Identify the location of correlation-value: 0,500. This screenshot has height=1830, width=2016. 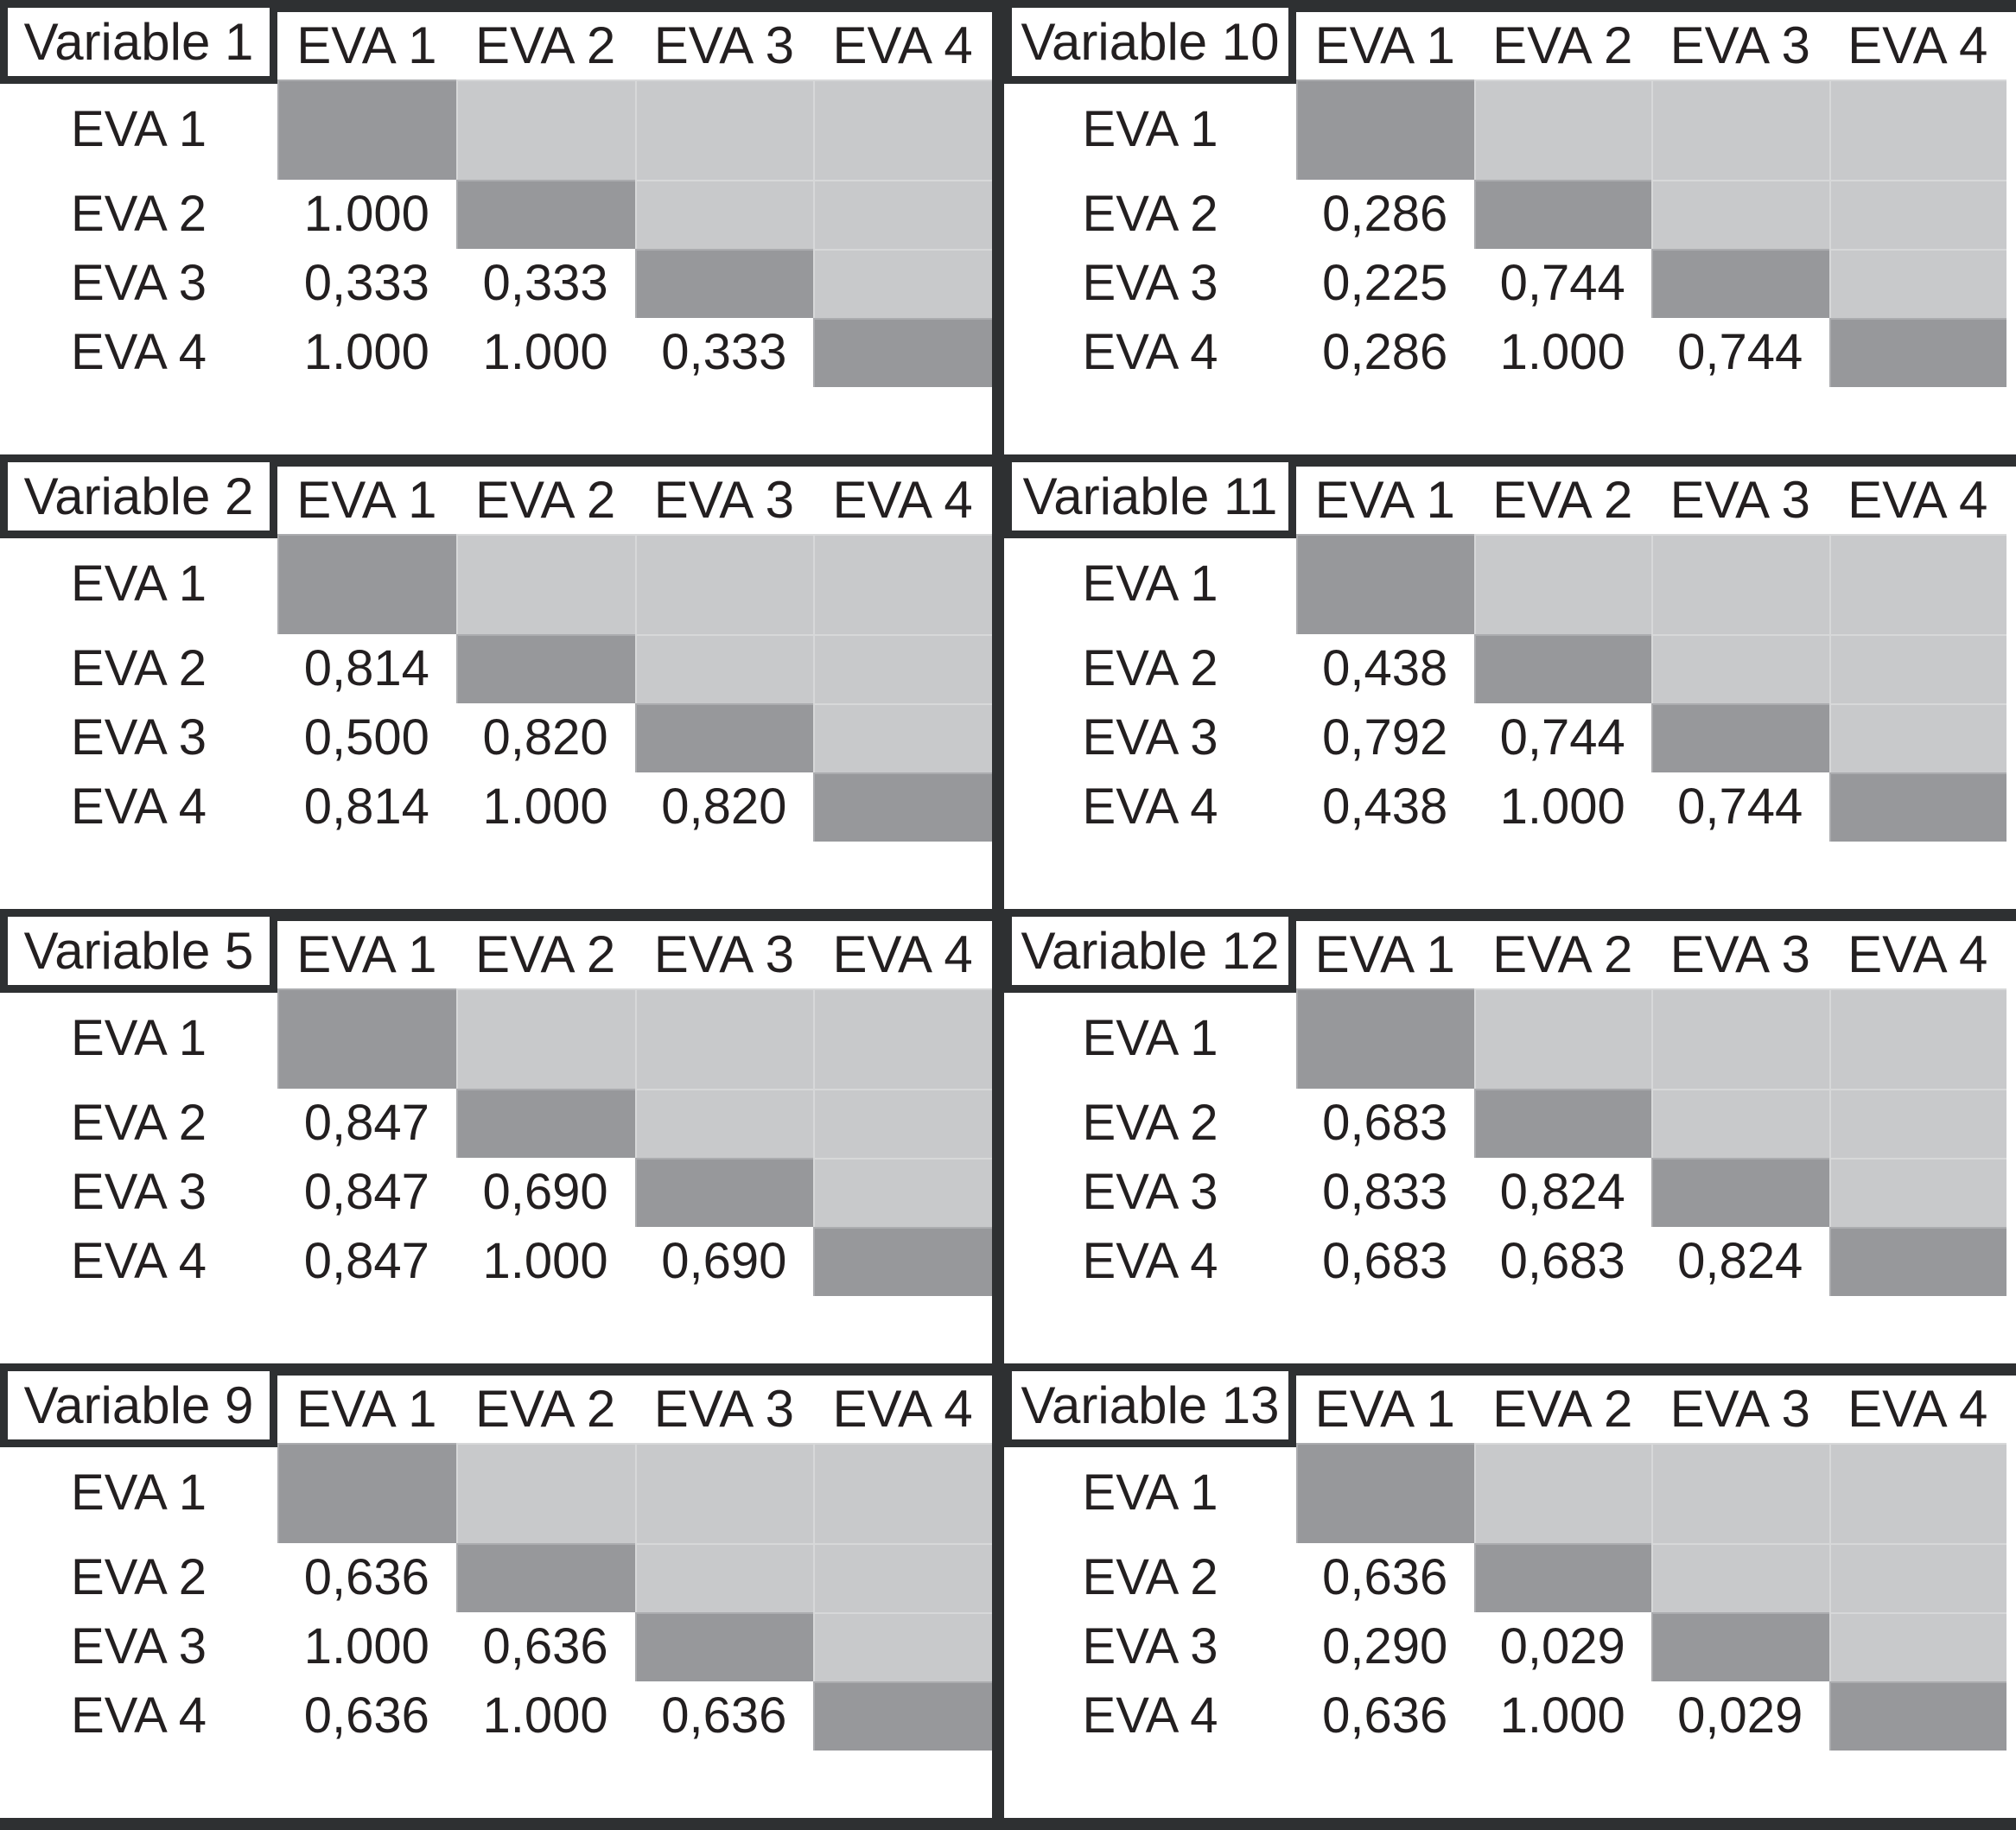
(366, 737).